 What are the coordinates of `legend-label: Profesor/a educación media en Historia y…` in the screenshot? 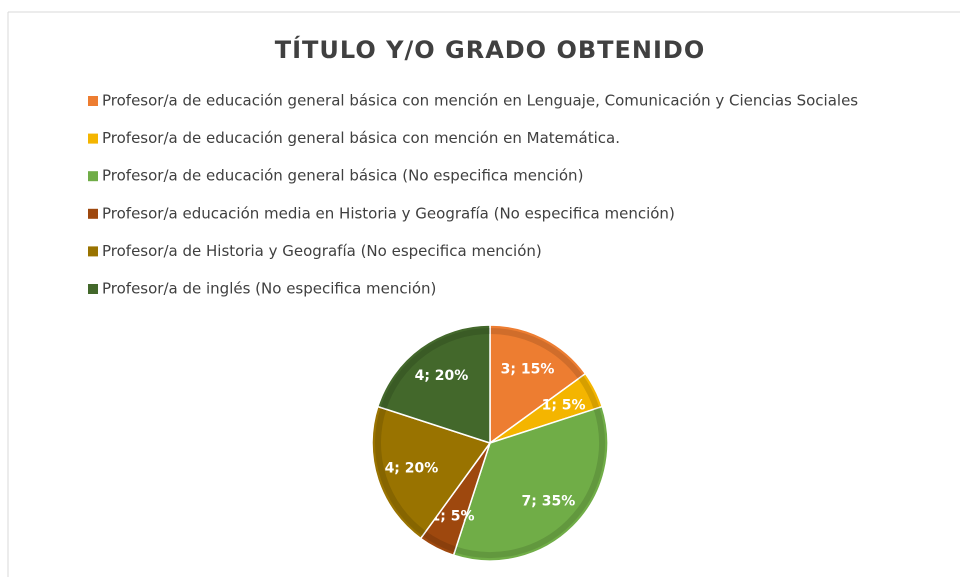 It's located at (388, 213).